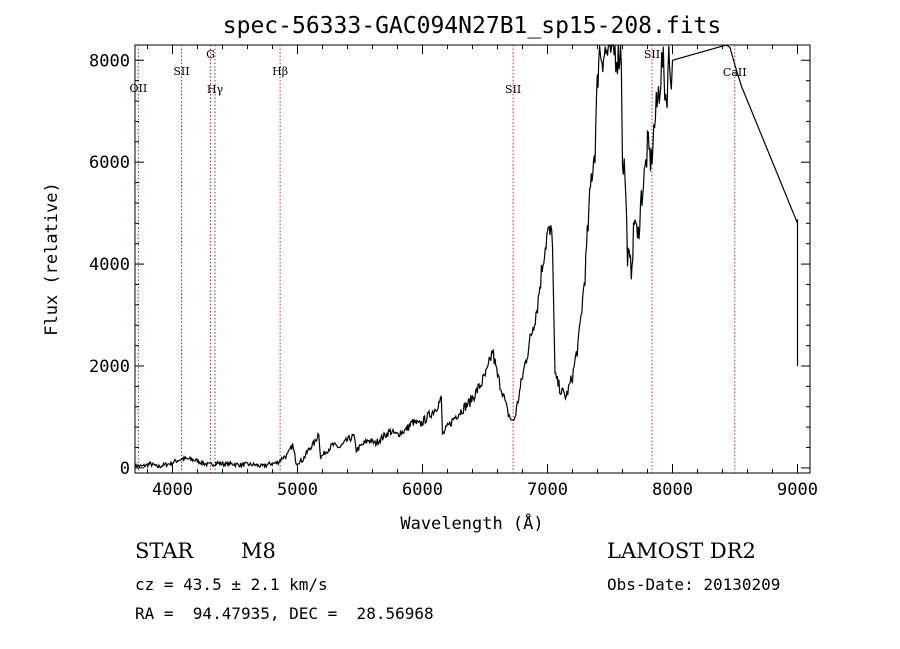 This screenshot has width=900, height=649. Describe the element at coordinates (547, 490) in the screenshot. I see `x-tick-label: 7000` at that location.